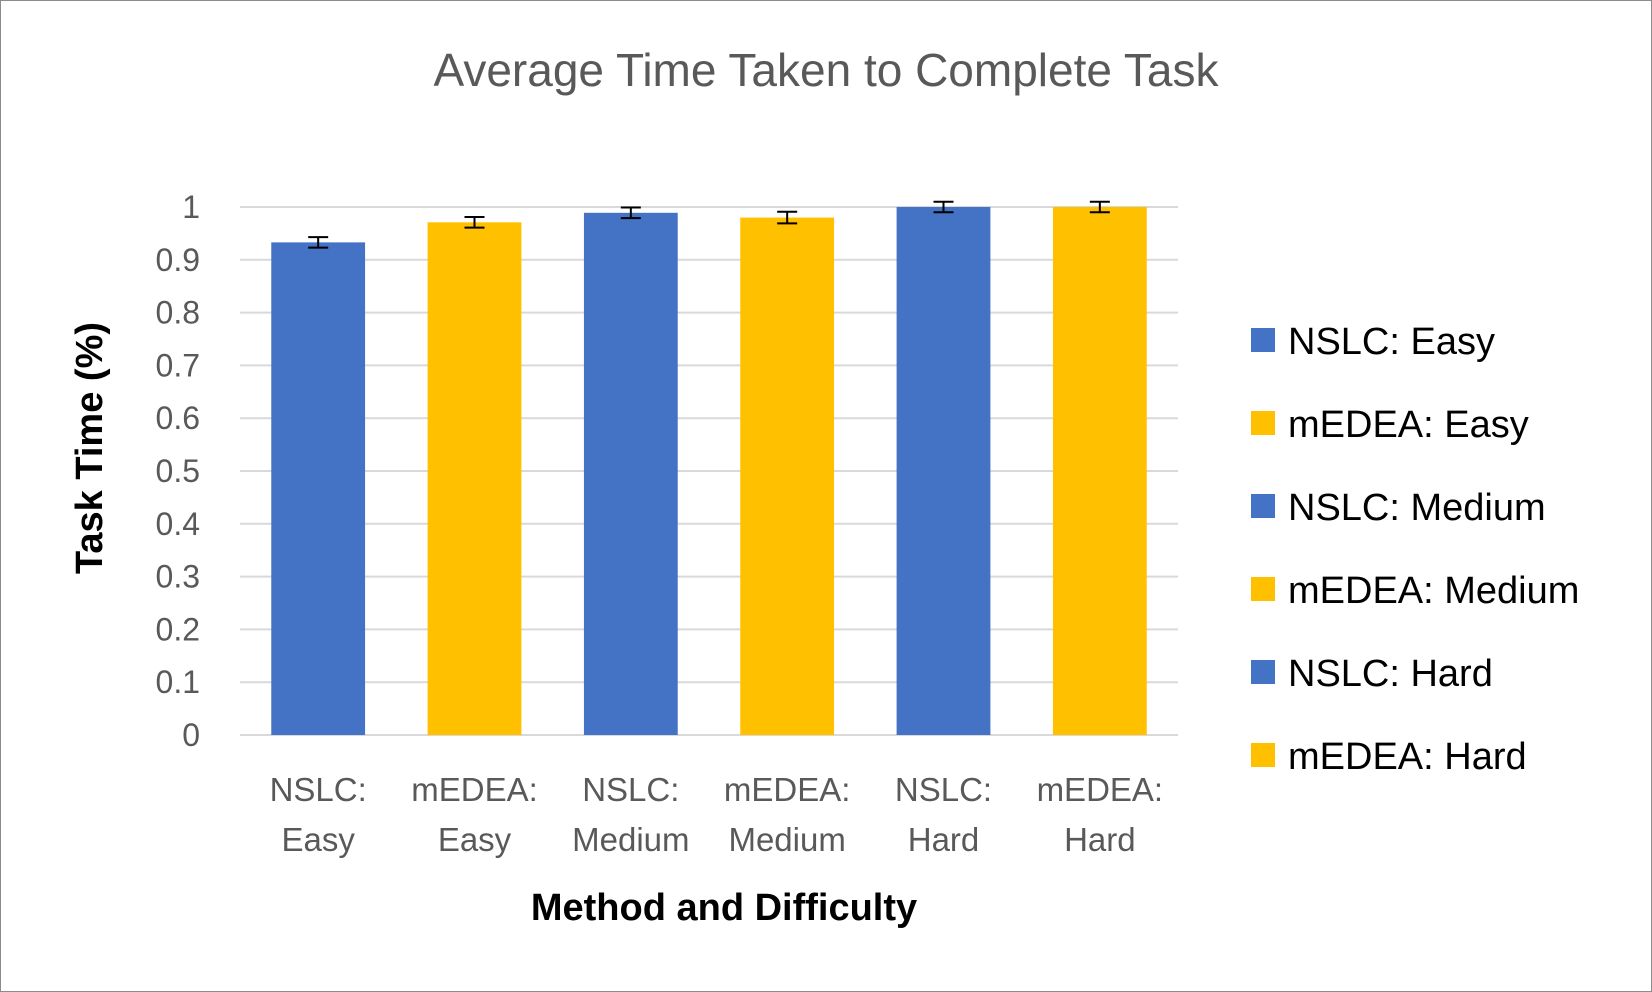  I want to click on legend-label: NSLC: Hard, so click(1390, 674).